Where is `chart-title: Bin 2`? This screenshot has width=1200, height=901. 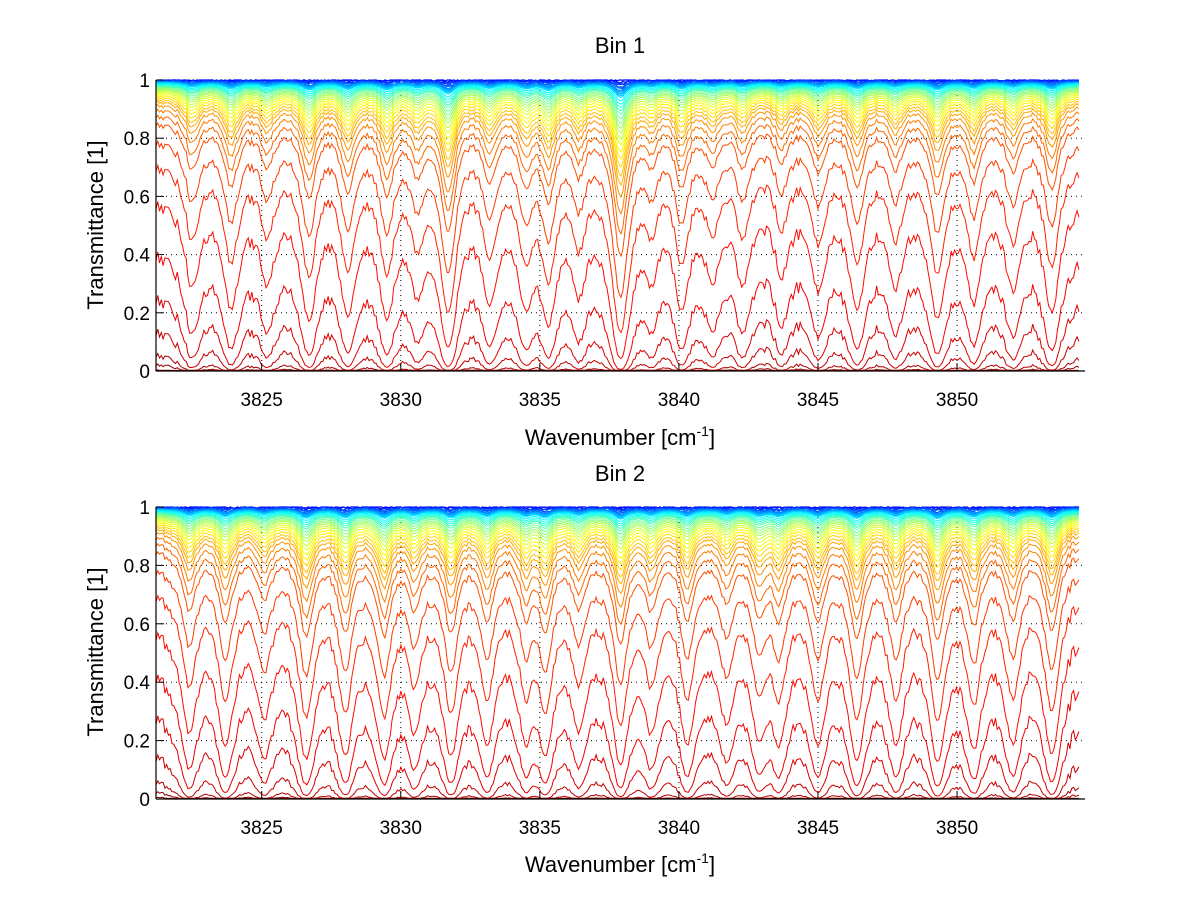
chart-title: Bin 2 is located at coordinates (620, 473).